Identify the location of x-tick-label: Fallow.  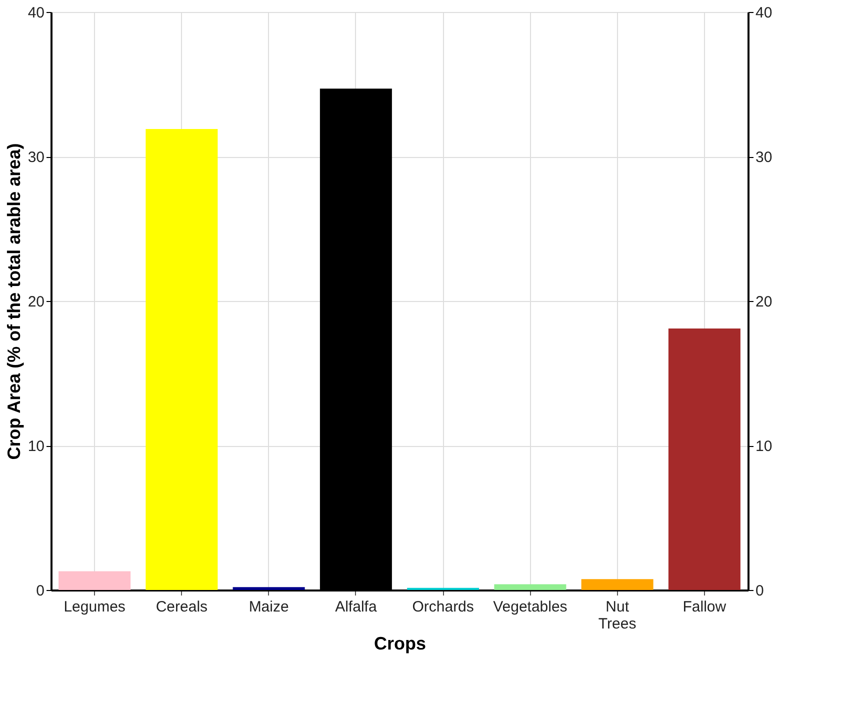
(704, 607).